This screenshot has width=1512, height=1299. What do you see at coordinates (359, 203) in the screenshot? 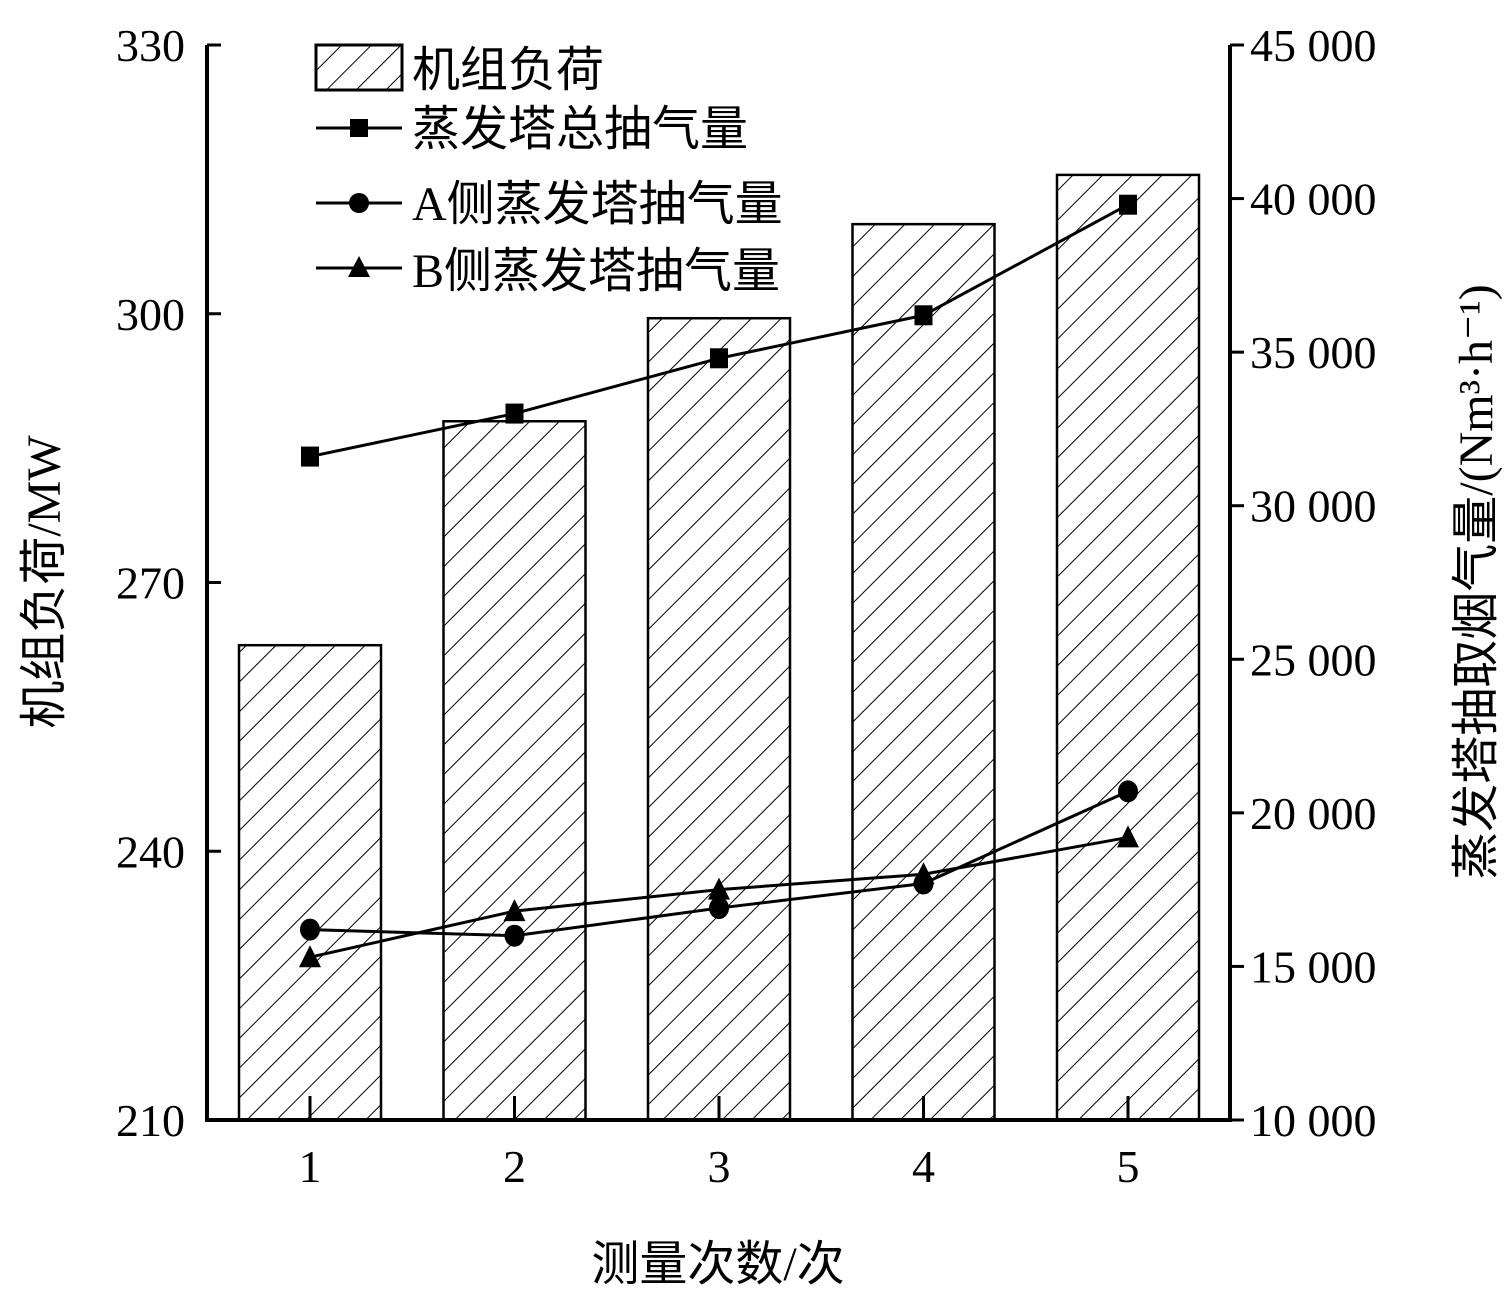
I see `legend-marker-a` at bounding box center [359, 203].